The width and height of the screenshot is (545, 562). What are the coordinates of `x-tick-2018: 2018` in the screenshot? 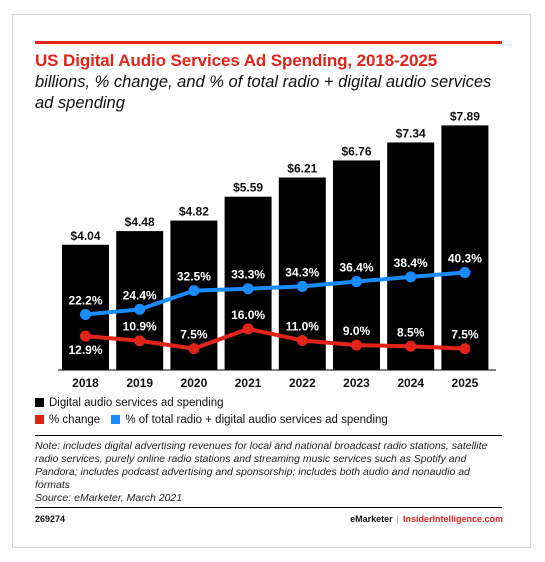 It's located at (85, 383).